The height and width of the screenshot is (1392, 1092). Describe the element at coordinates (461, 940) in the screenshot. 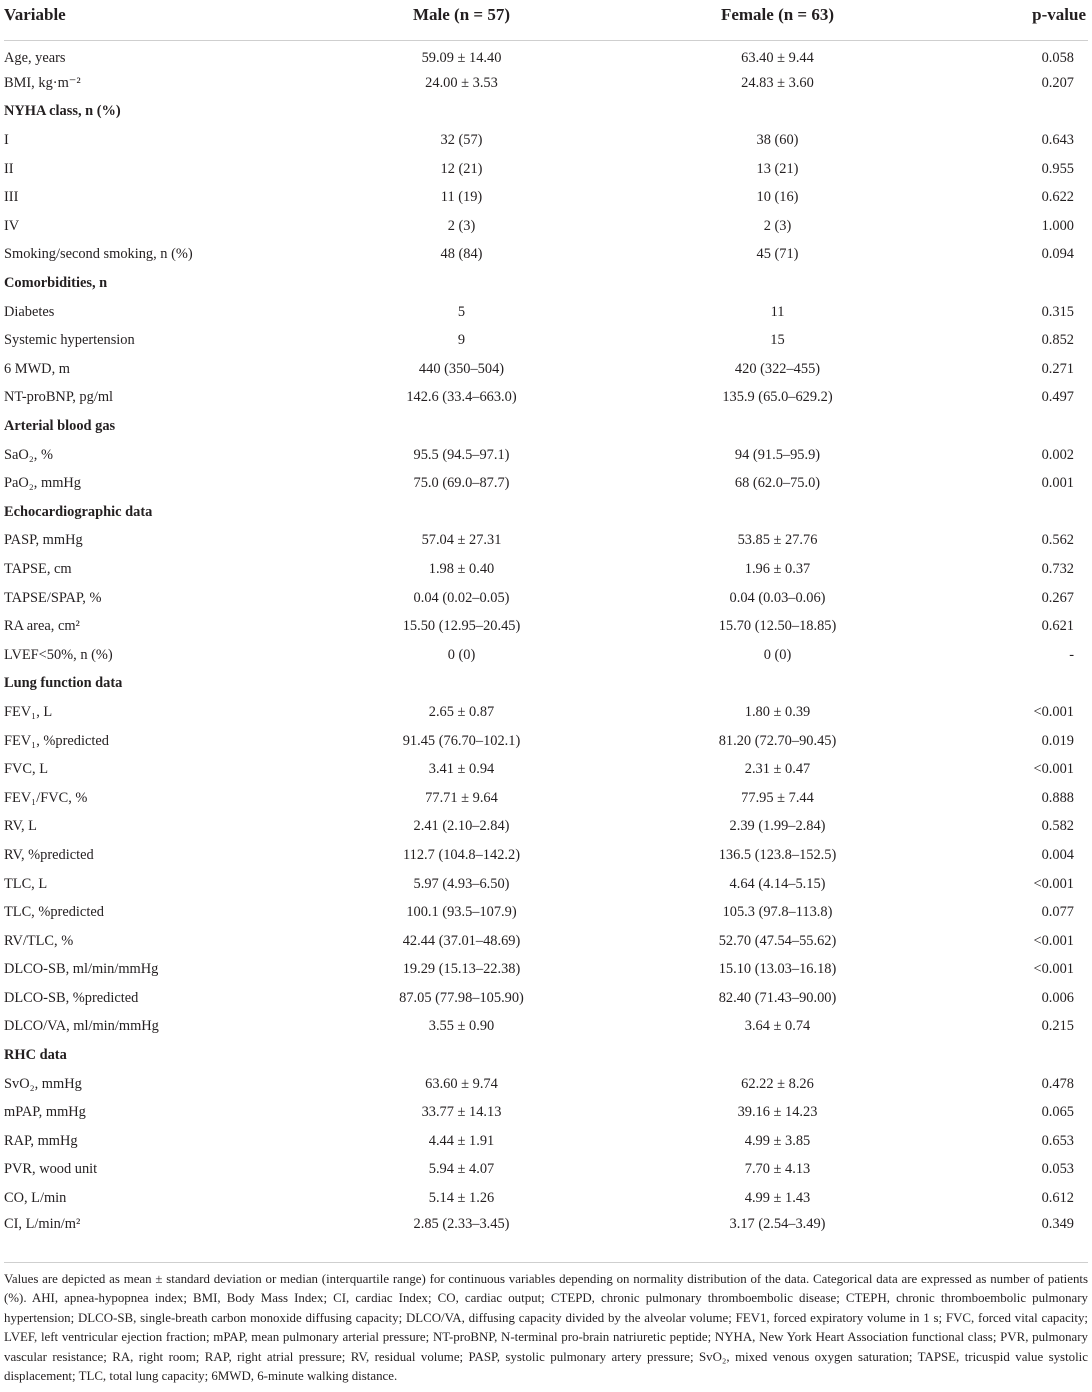

I see `male-value-cell: 42.44 (37.01–48.69)` at that location.